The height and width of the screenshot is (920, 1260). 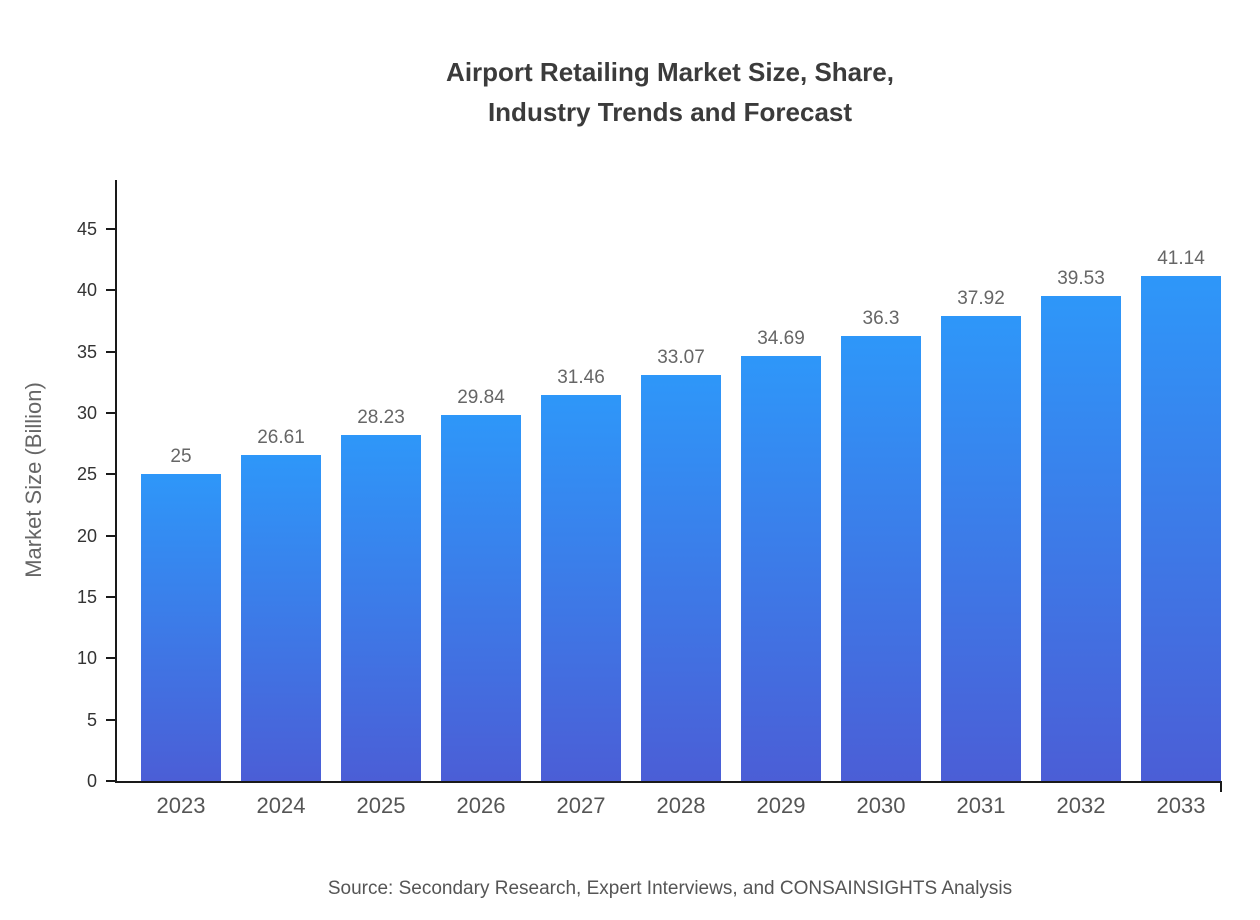 What do you see at coordinates (481, 398) in the screenshot?
I see `bar-value-label: 29.84` at bounding box center [481, 398].